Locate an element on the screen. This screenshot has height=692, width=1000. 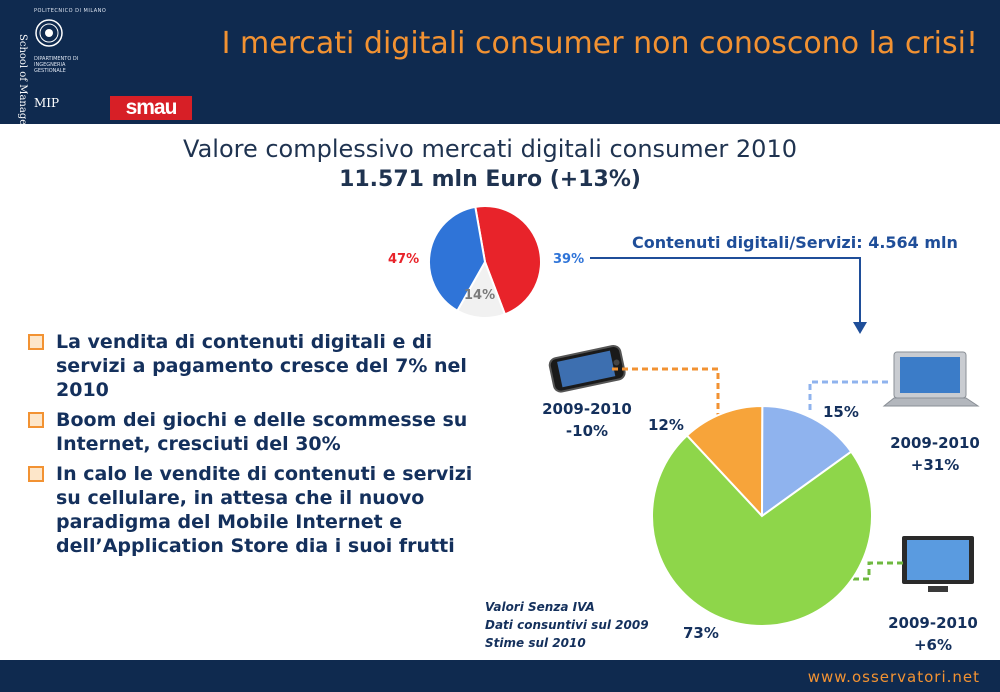
pie-slice-lightblue is located at coordinates (806, 461).